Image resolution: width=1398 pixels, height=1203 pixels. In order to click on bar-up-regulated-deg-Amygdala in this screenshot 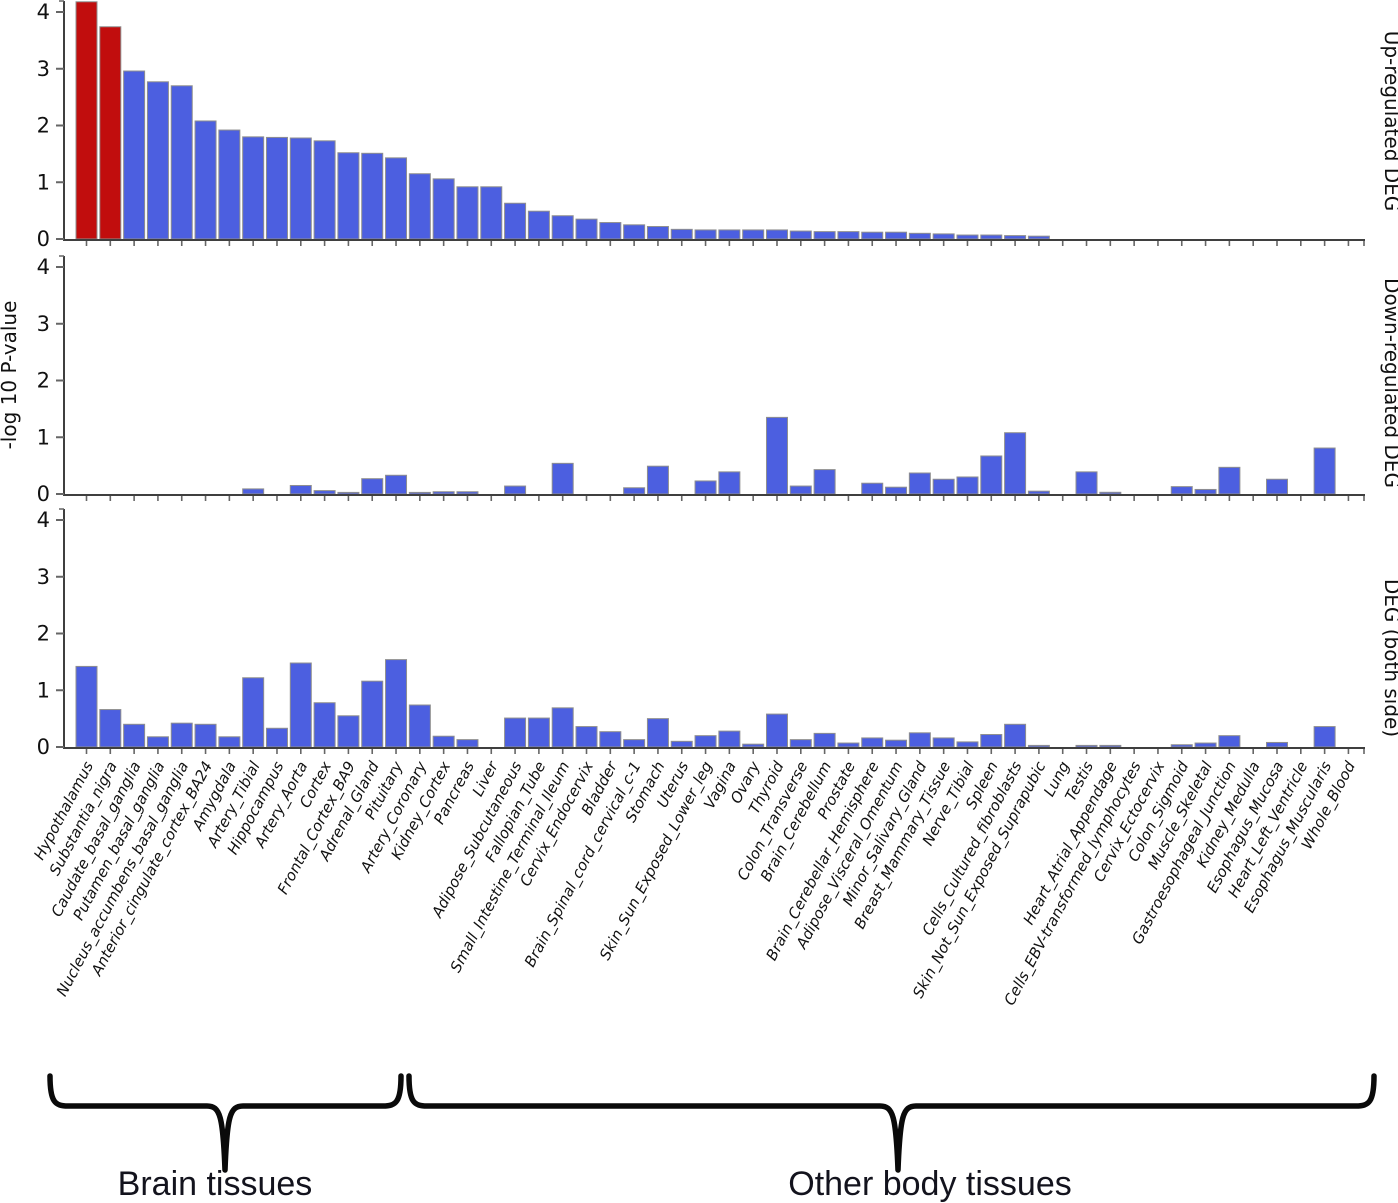, I will do `click(229, 184)`.